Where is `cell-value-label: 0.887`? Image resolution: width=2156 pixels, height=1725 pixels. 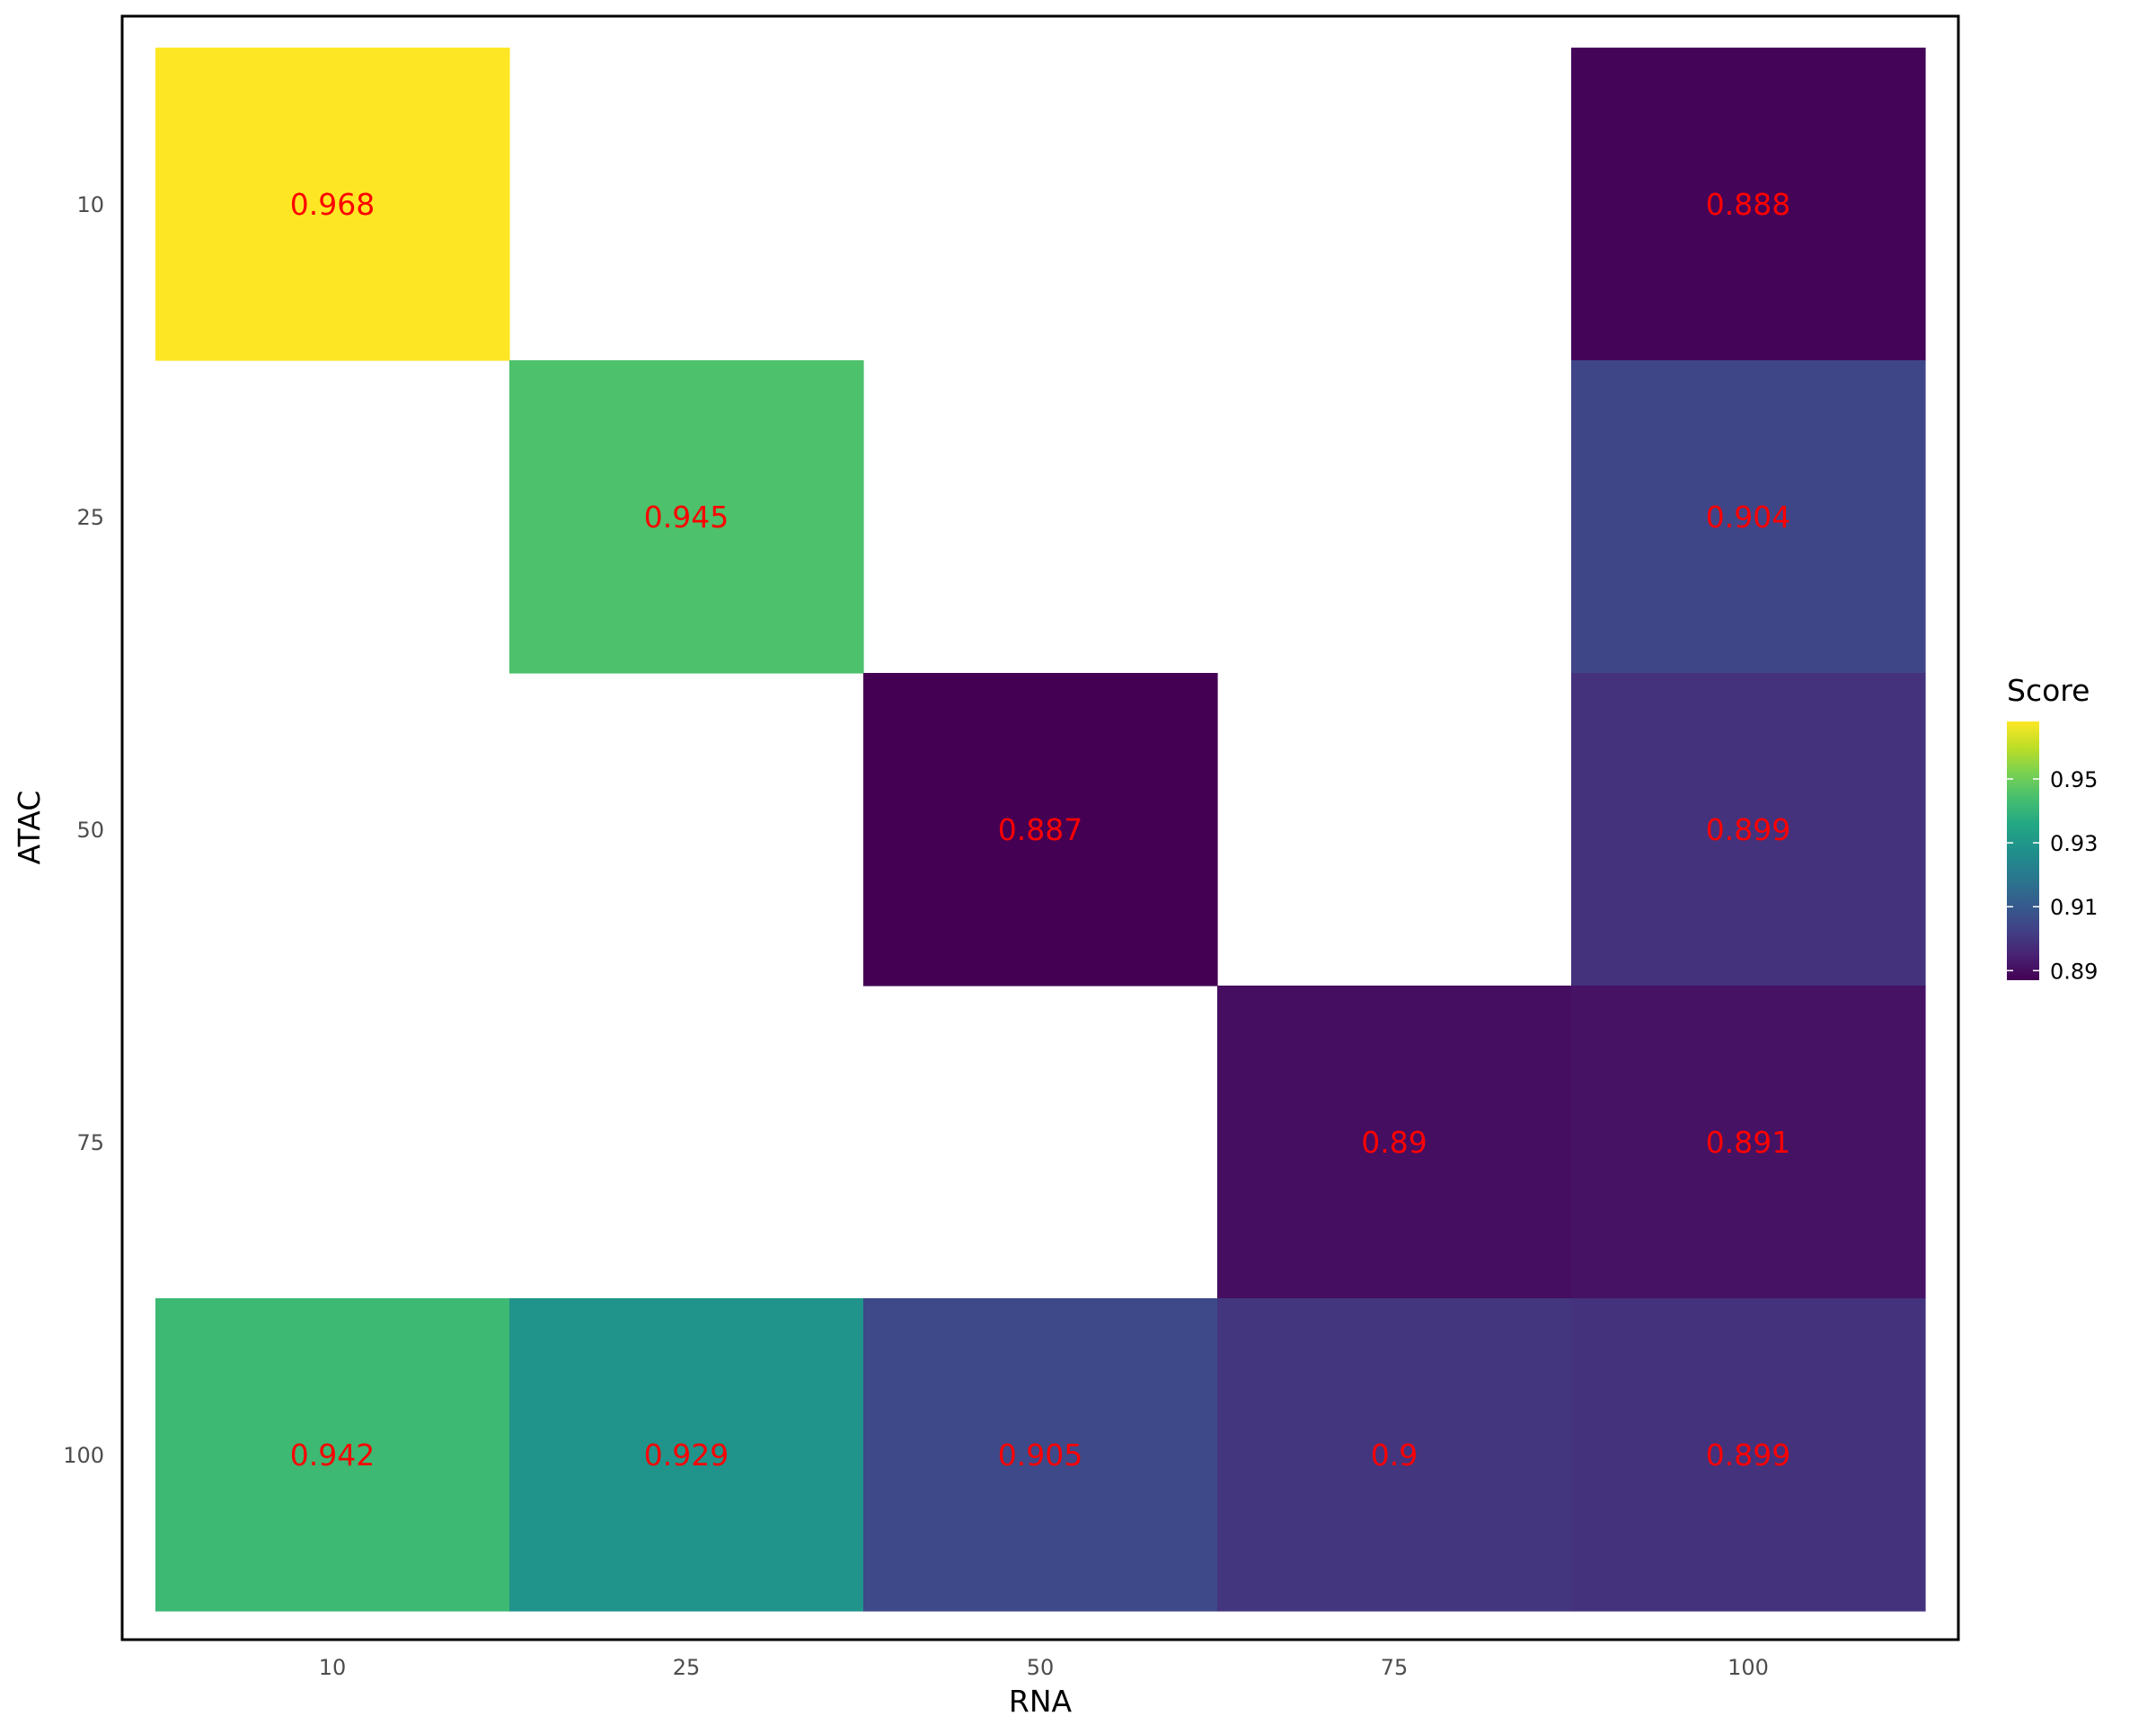 cell-value-label: 0.887 is located at coordinates (1040, 829).